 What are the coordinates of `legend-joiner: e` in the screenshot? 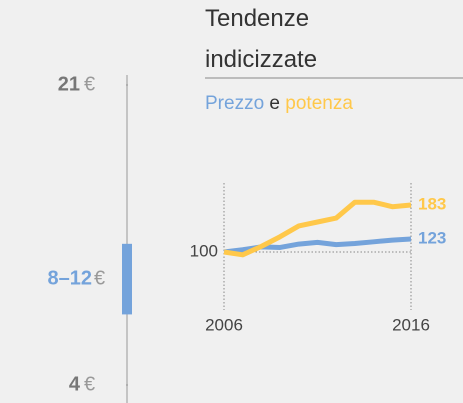 It's located at (274, 103).